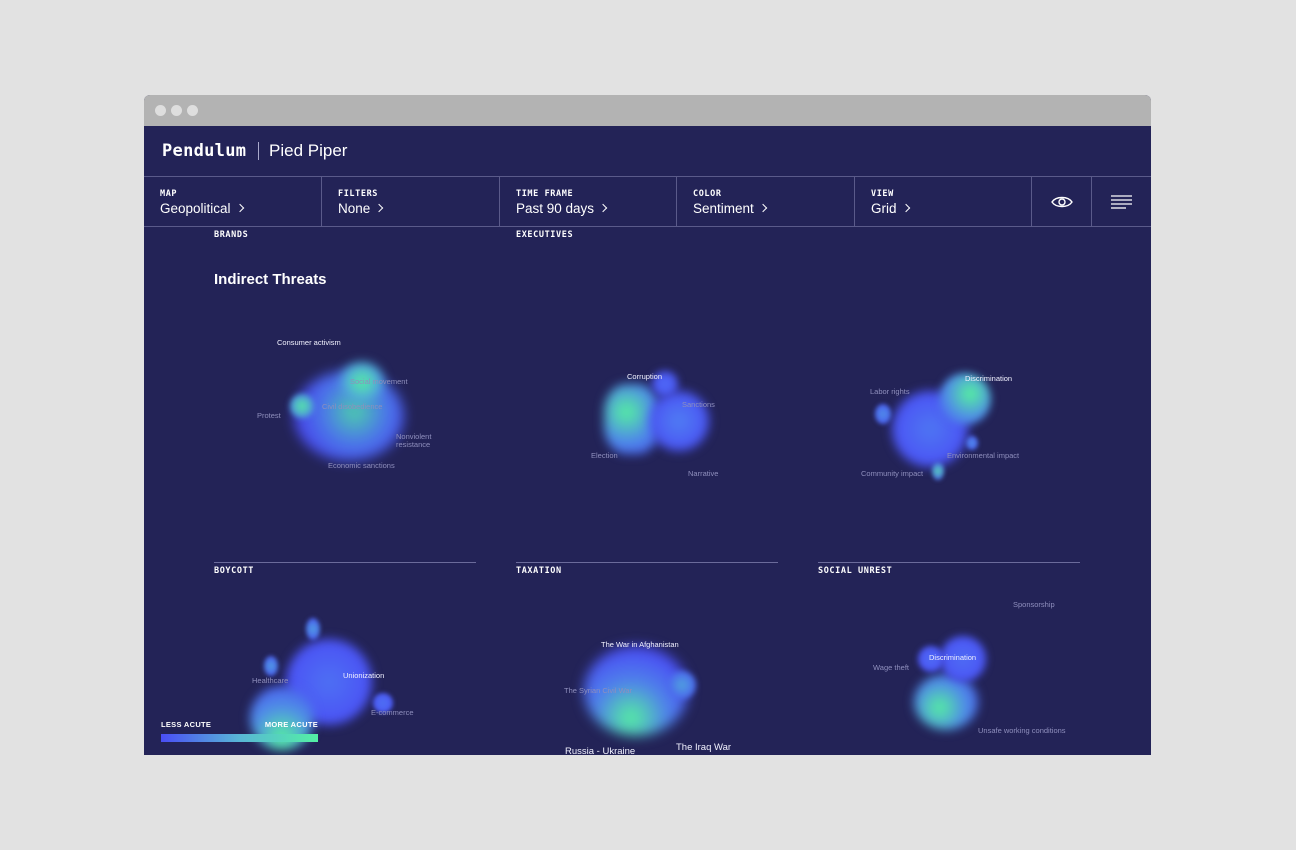 The height and width of the screenshot is (850, 1296). Describe the element at coordinates (358, 194) in the screenshot. I see `filters-label: FILTERS` at that location.